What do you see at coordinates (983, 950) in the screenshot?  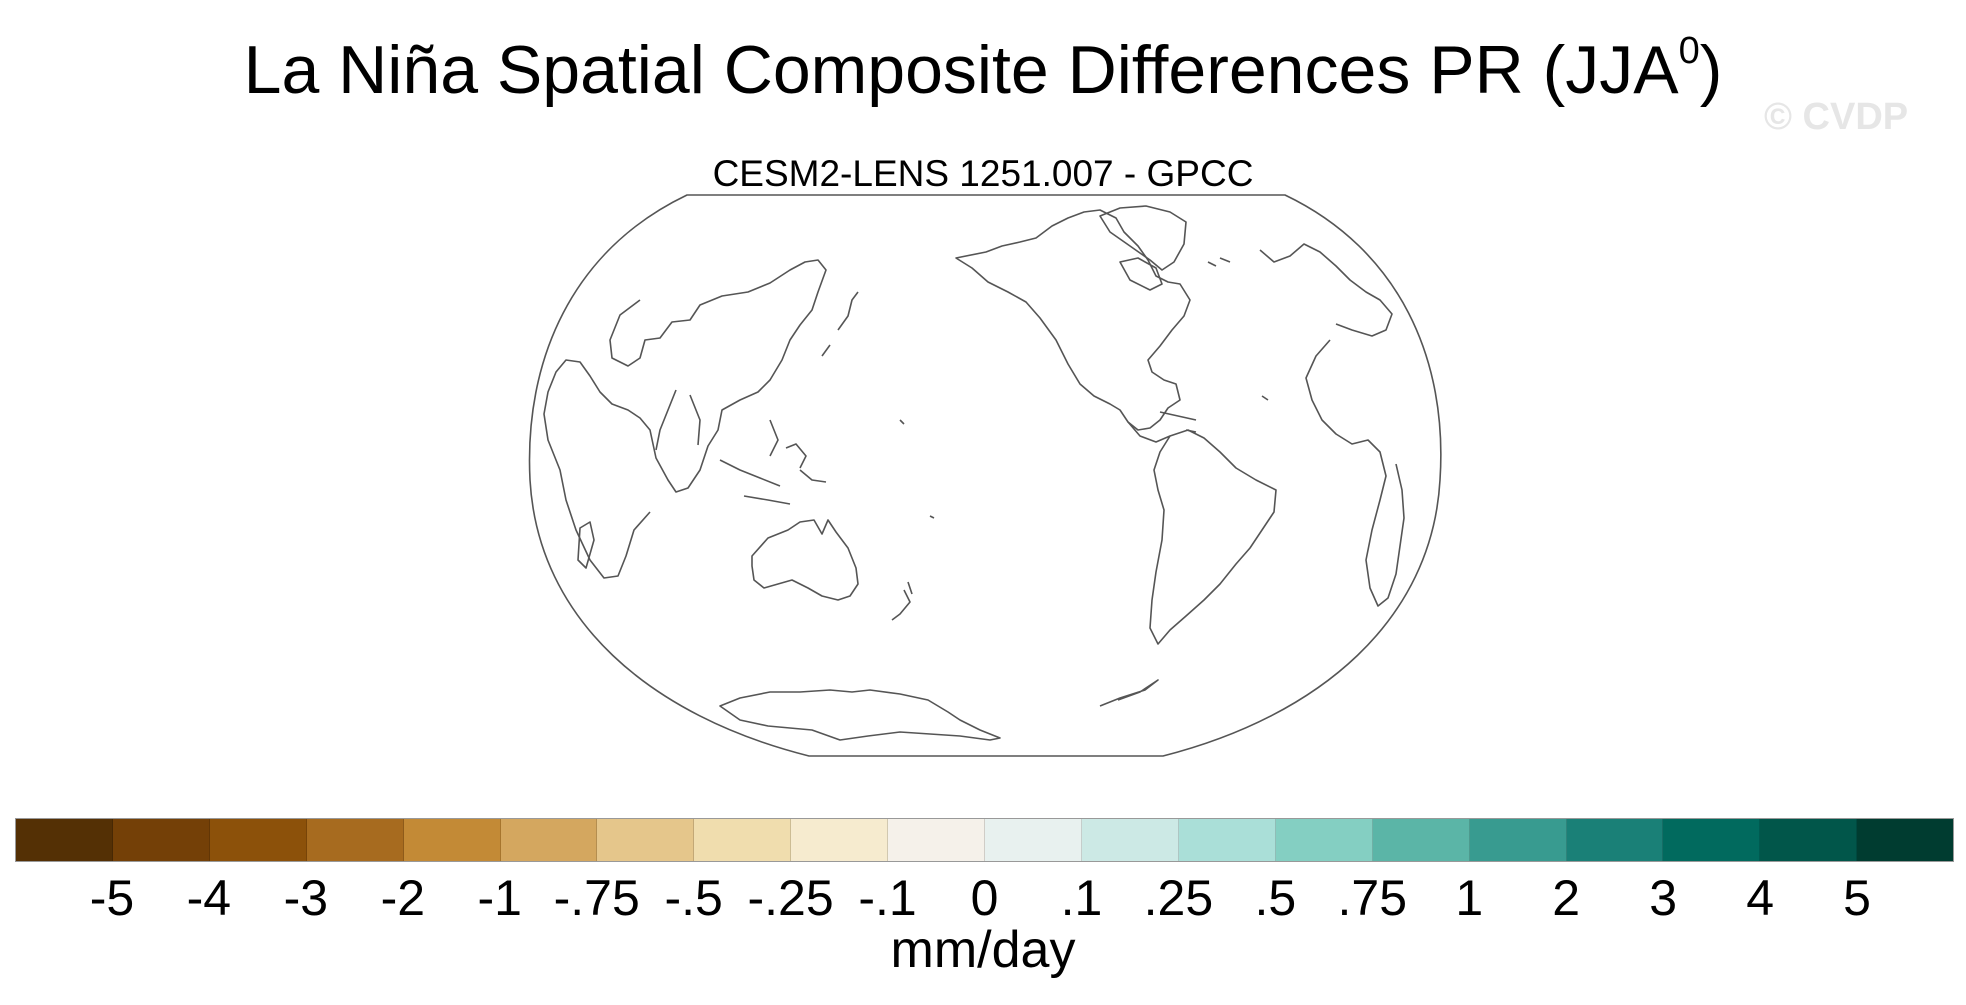 I see `colorbar-units: mm/day` at bounding box center [983, 950].